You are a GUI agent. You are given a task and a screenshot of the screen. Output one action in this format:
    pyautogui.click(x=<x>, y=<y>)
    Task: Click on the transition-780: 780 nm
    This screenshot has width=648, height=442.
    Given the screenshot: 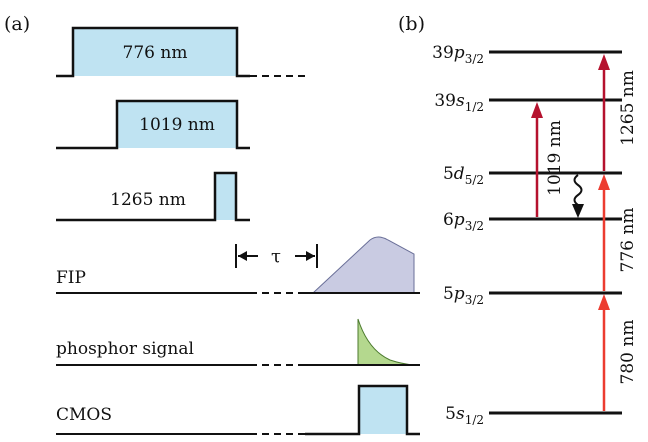 What is the action you would take?
    pyautogui.click(x=618, y=352)
    